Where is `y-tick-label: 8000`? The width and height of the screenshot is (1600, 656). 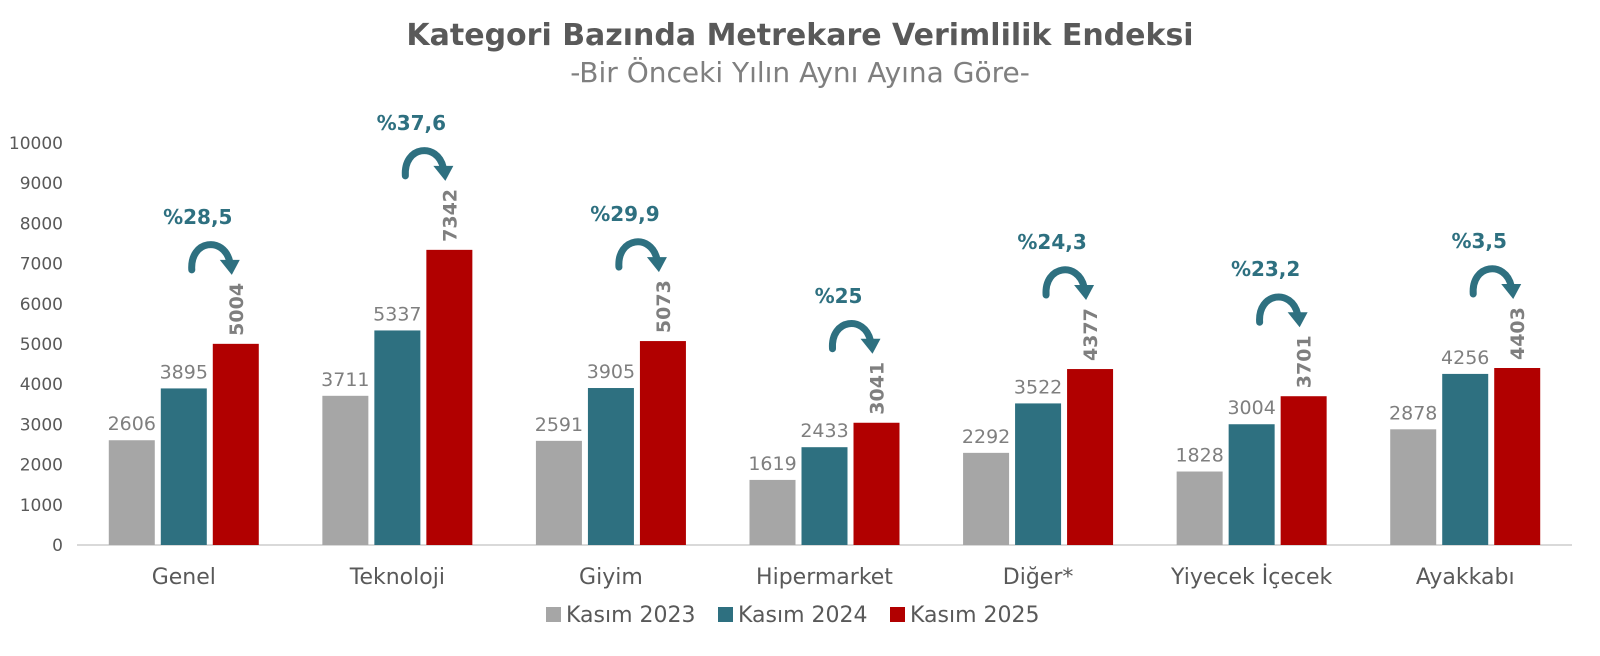 y-tick-label: 8000 is located at coordinates (41, 224).